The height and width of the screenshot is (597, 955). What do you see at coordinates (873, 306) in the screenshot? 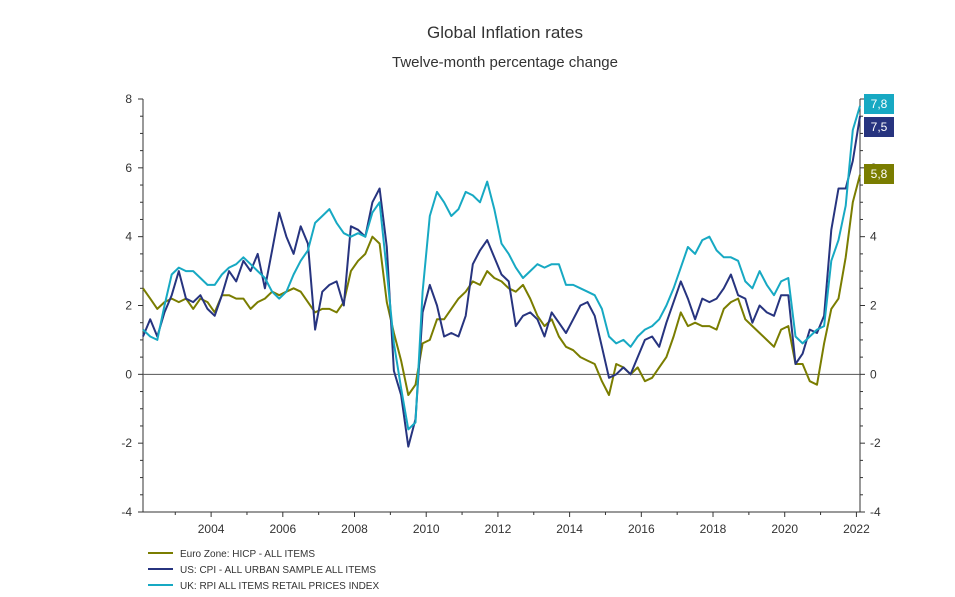
I see `y-tick-label-right: 2` at bounding box center [873, 306].